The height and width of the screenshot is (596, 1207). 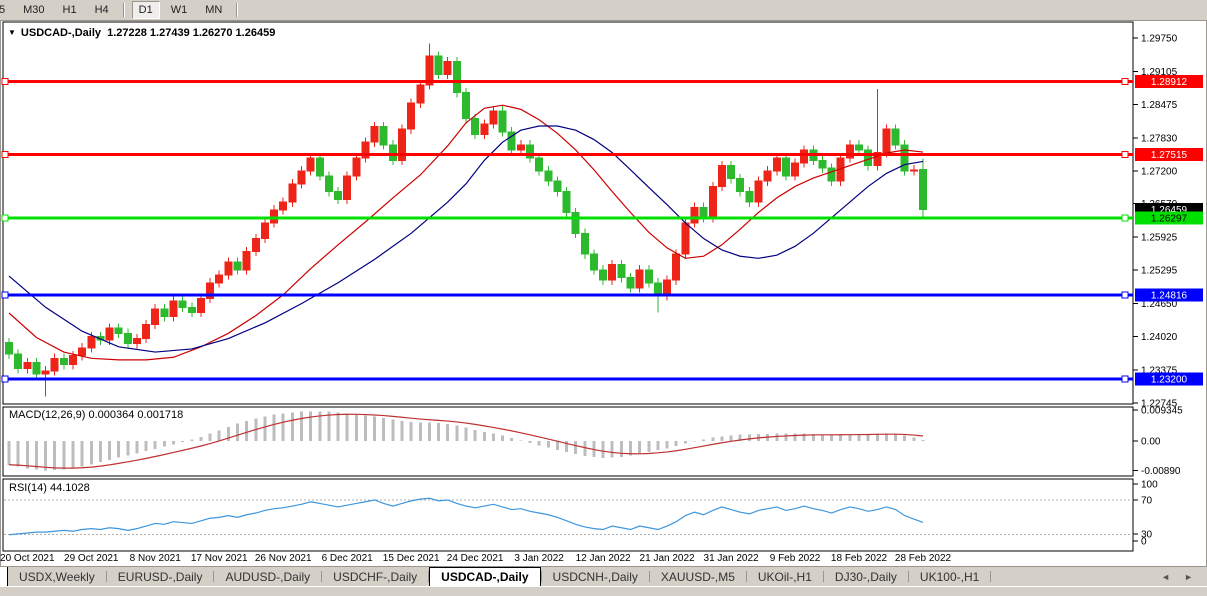 I want to click on rsi-tick-label: 70, so click(x=1147, y=501).